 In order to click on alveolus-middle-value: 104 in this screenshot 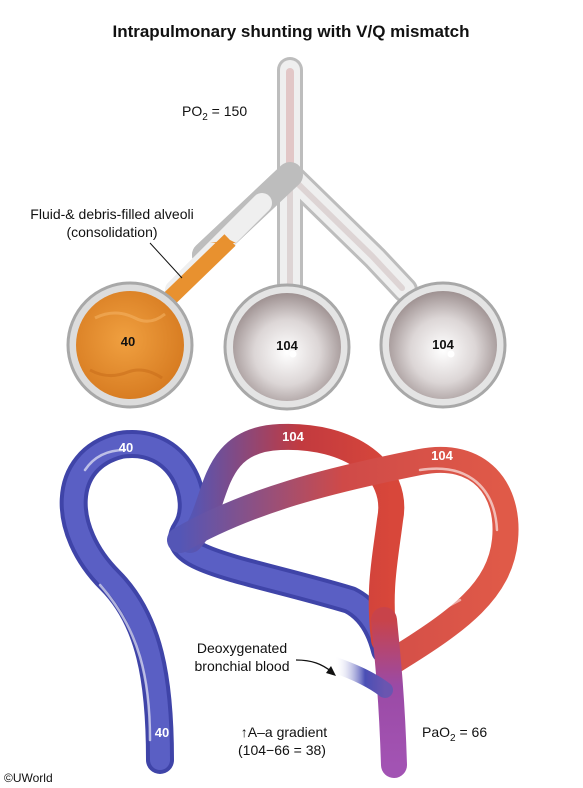, I will do `click(287, 345)`.